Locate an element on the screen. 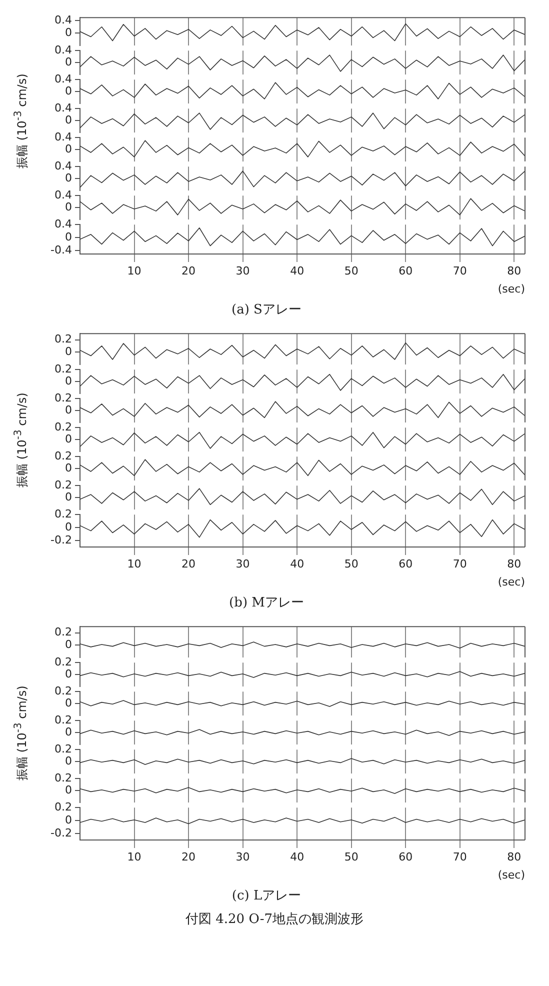 The height and width of the screenshot is (986, 549). text: 付図 4.20 O-7地点の観測波形 is located at coordinates (274, 919).